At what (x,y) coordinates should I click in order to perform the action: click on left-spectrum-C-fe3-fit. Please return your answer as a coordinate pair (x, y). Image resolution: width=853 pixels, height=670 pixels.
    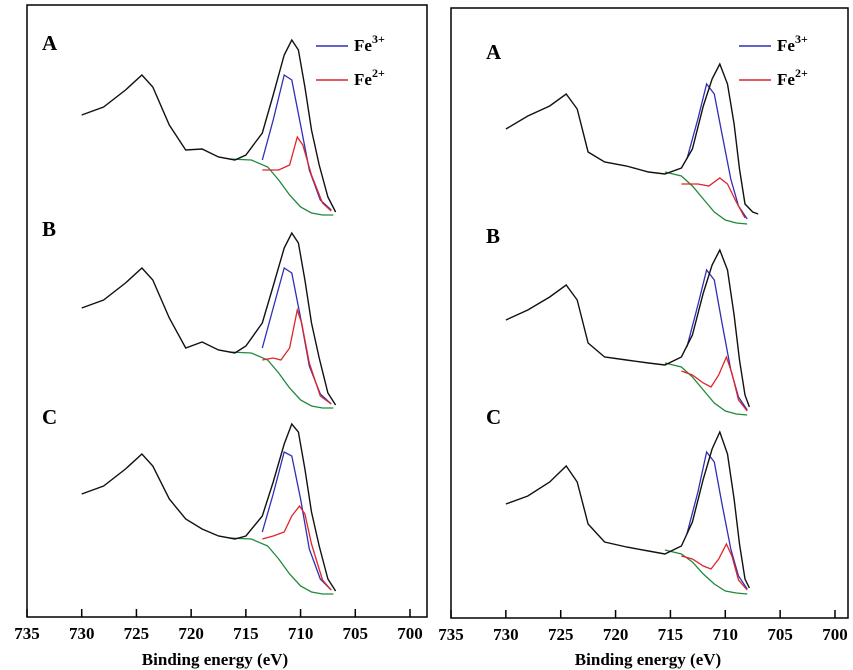
    Looking at the image, I should click on (296, 521).